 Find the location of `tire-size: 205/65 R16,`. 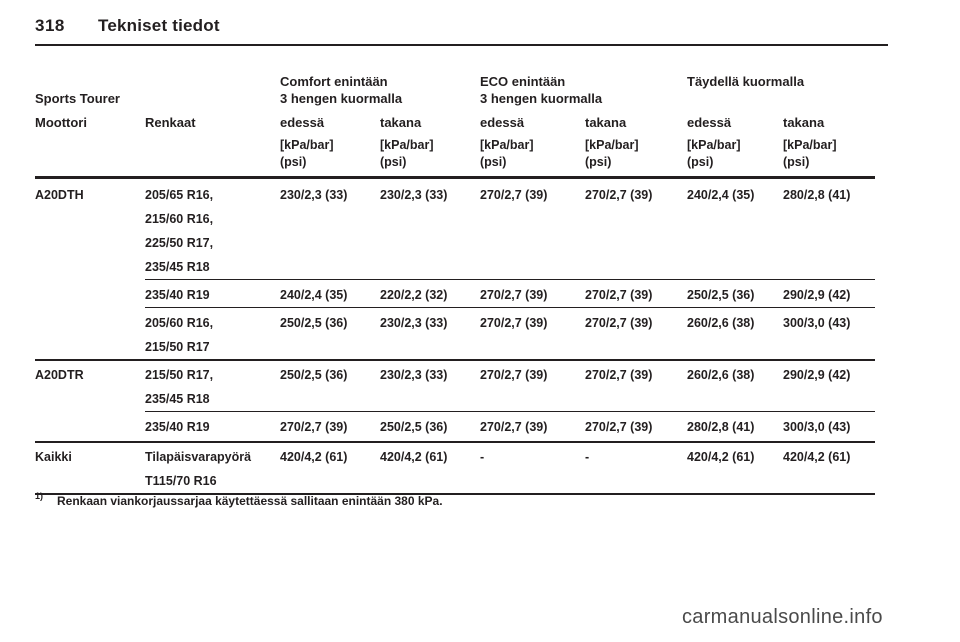

tire-size: 205/65 R16, is located at coordinates (179, 194).